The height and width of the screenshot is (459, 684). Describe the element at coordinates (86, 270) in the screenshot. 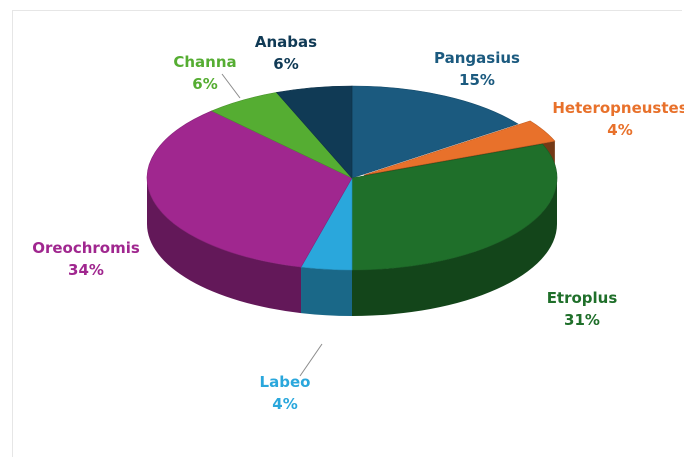

I see `slice-value-oreochromis: 34%` at that location.